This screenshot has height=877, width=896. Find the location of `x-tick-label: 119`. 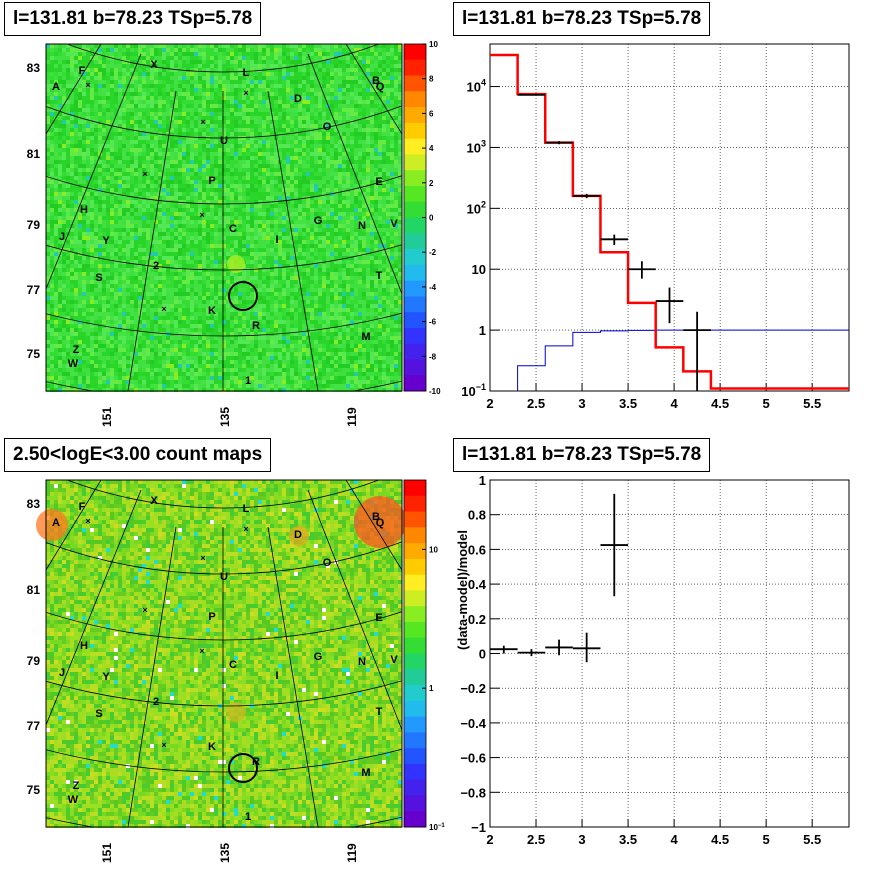

x-tick-label: 119 is located at coordinates (352, 853).